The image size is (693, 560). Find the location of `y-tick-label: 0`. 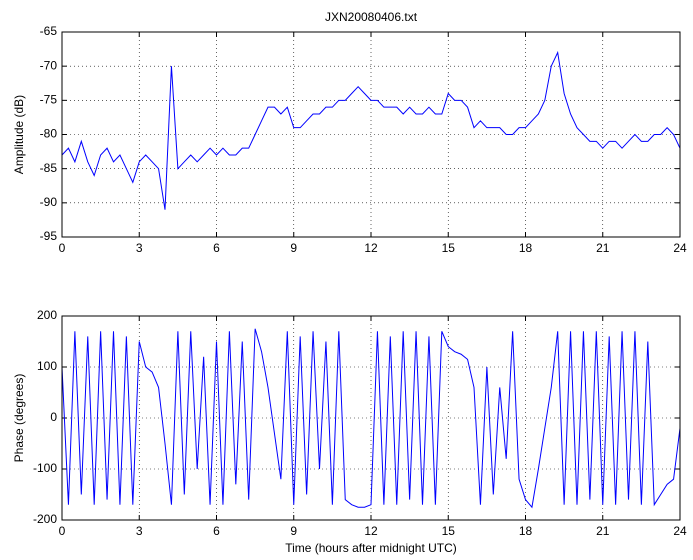

y-tick-label: 0 is located at coordinates (53, 417).